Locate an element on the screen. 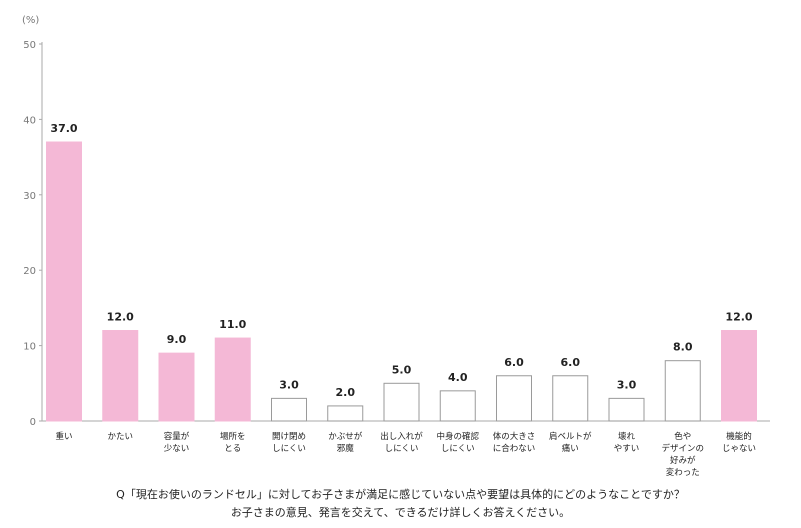  x-category-label: に合わない is located at coordinates (514, 448).